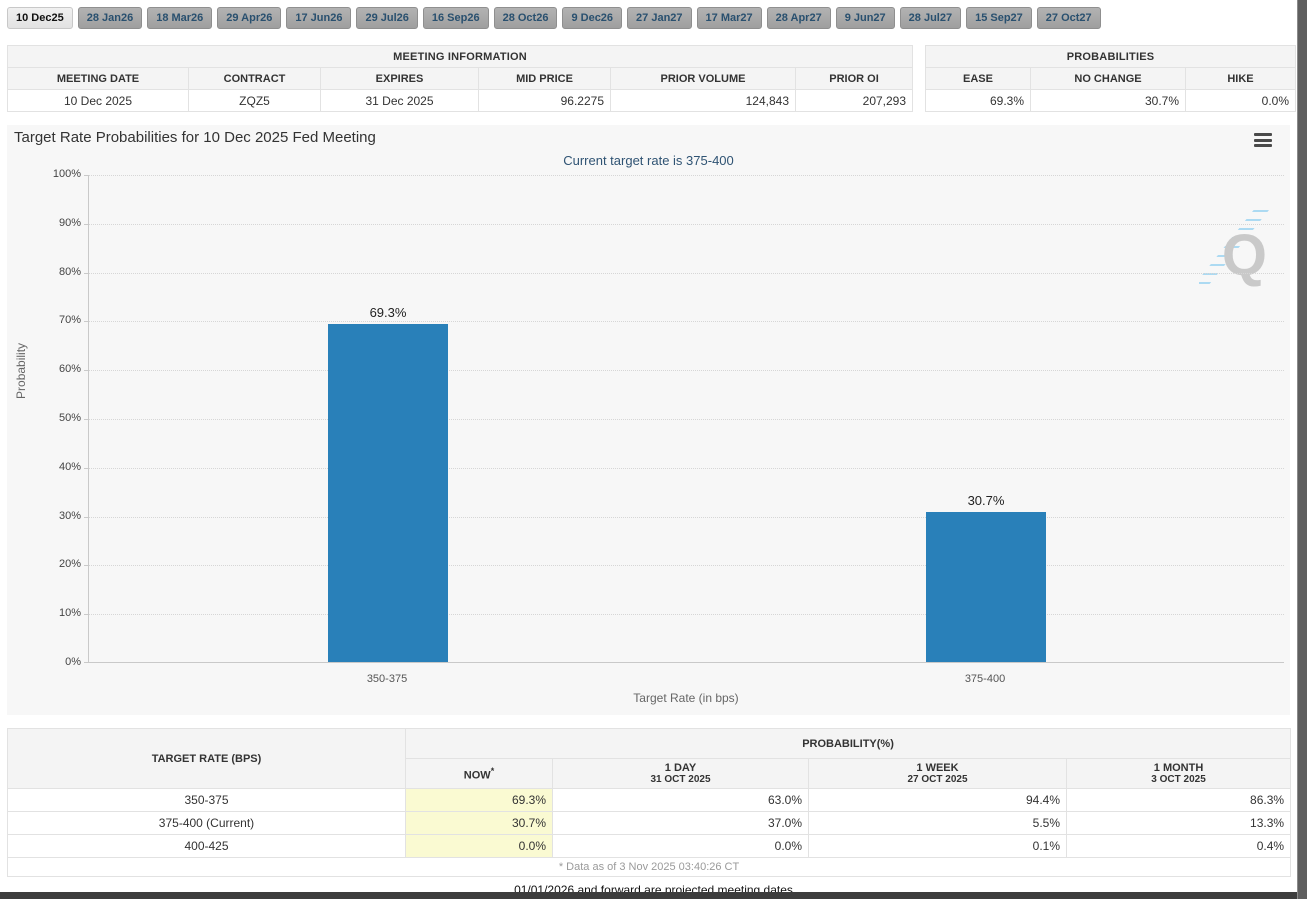  What do you see at coordinates (703, 100) in the screenshot?
I see `prior-volume-value: 124,843` at bounding box center [703, 100].